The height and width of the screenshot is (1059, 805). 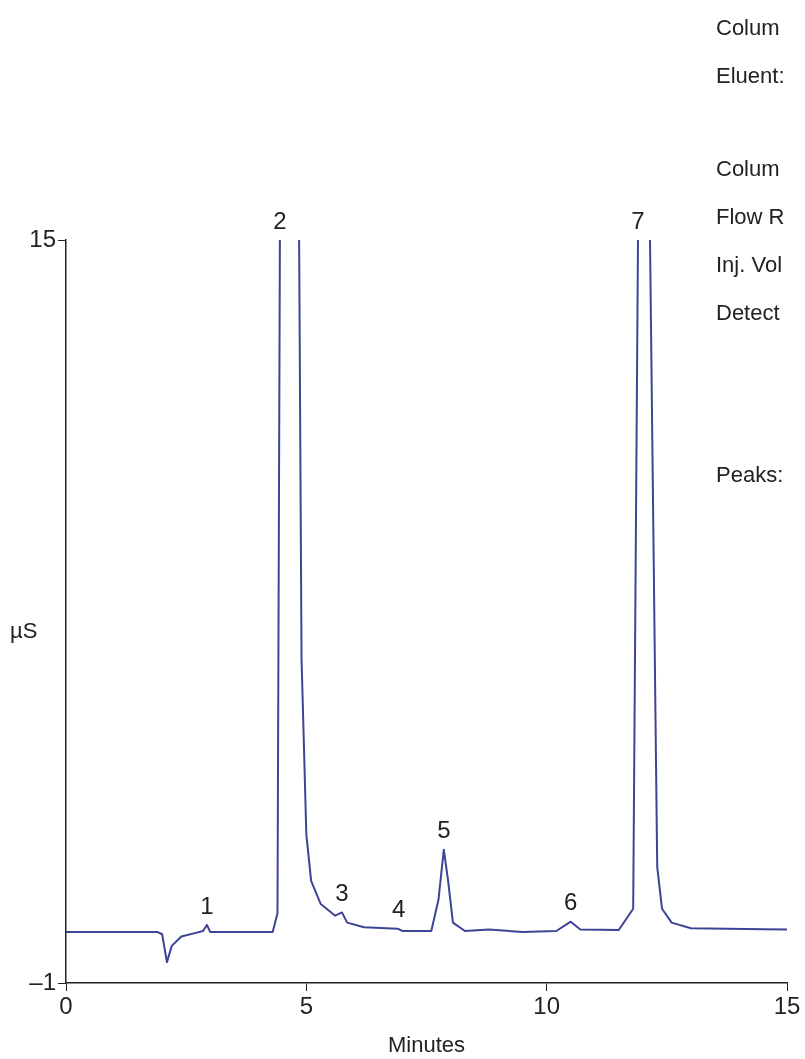 What do you see at coordinates (207, 905) in the screenshot?
I see `annotation: 1` at bounding box center [207, 905].